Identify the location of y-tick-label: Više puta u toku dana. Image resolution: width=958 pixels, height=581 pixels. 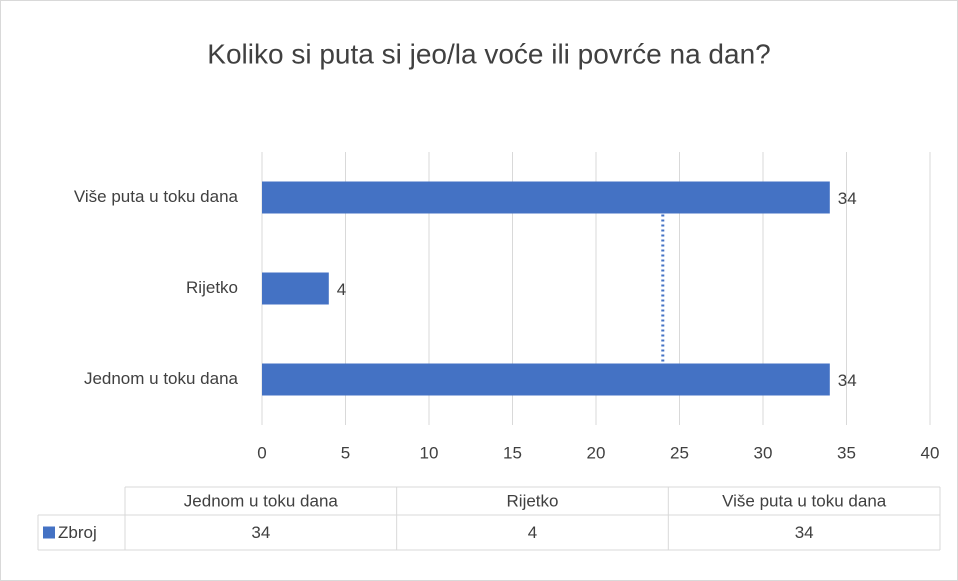
(156, 196).